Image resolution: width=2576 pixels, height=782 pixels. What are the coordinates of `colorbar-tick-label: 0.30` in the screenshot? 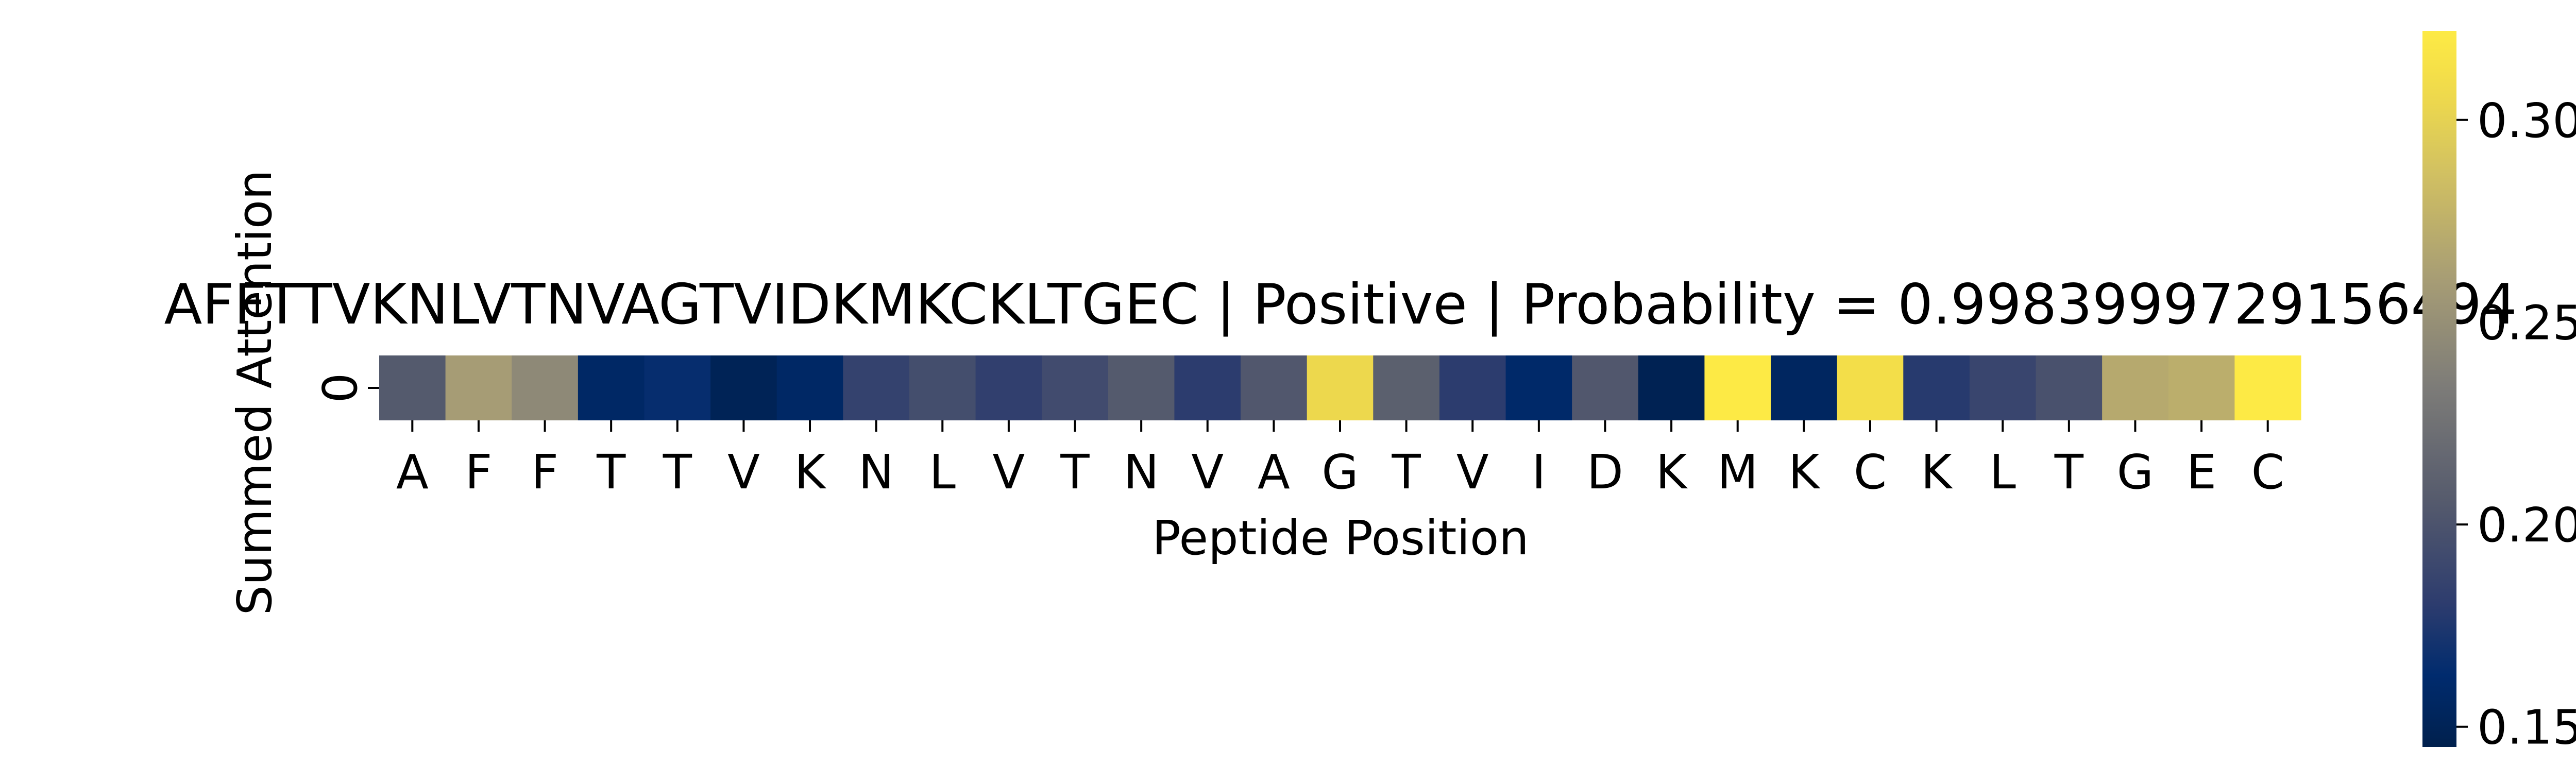 It's located at (2526, 120).